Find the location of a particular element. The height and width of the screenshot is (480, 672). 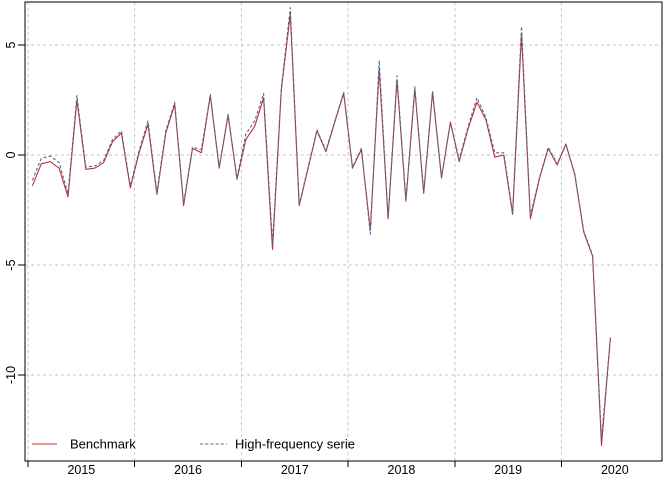

x-axis-tick-label-2019: 2019 is located at coordinates (508, 470).